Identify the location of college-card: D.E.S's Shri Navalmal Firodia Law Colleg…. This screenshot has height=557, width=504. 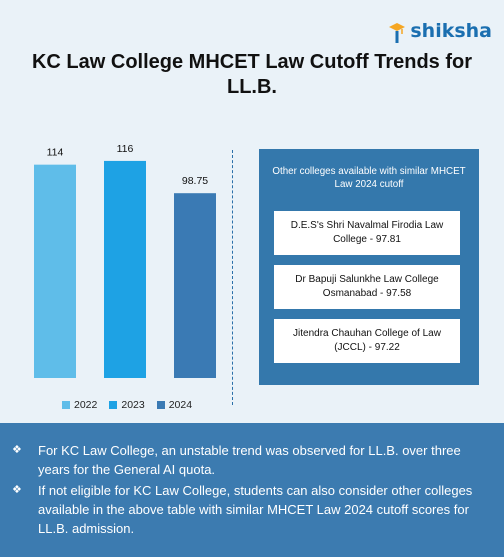
(367, 233).